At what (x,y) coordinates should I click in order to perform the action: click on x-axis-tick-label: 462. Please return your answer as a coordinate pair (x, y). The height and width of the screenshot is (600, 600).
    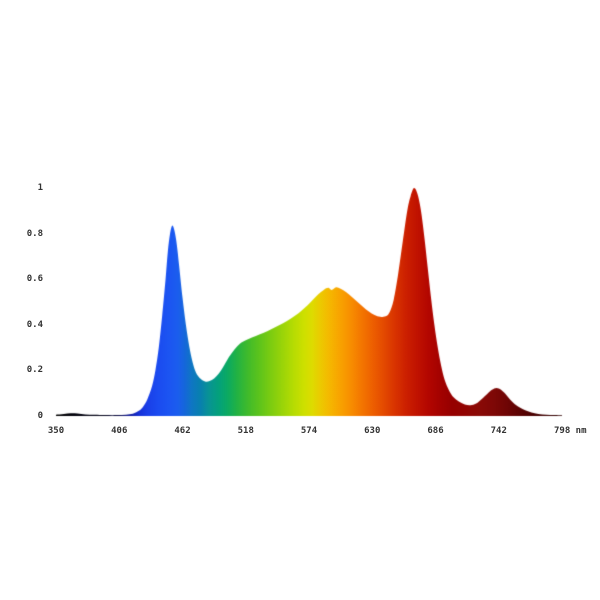
    Looking at the image, I should click on (182, 431).